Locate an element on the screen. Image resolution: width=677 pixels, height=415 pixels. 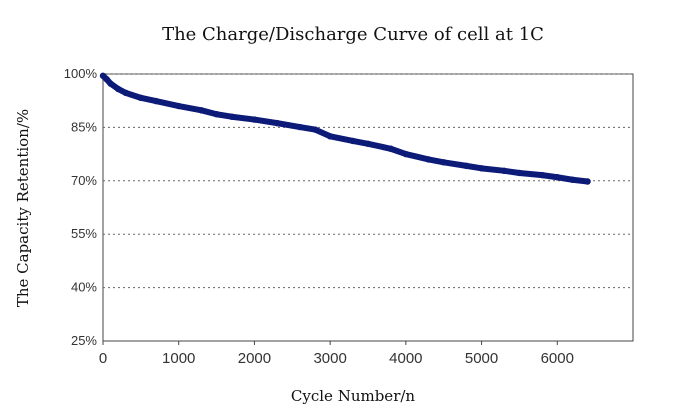
x-axis-ticks: 0 1000 2000 3000 4000 5000 6000 is located at coordinates (336, 354).